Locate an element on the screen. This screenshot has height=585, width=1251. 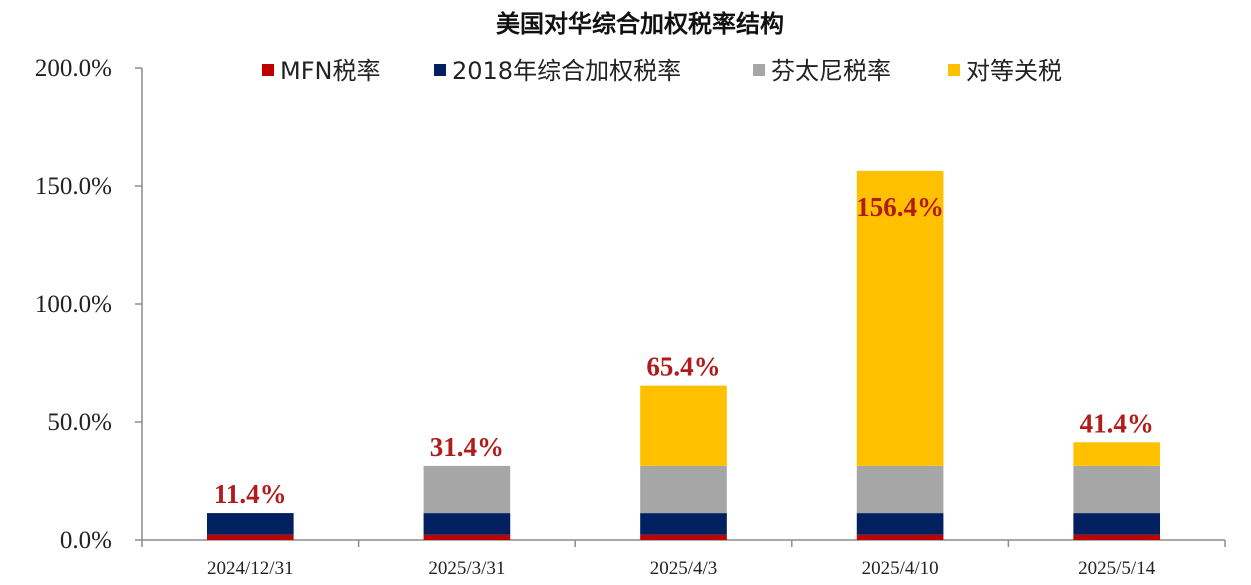
total-label: 65.4% is located at coordinates (683, 367).